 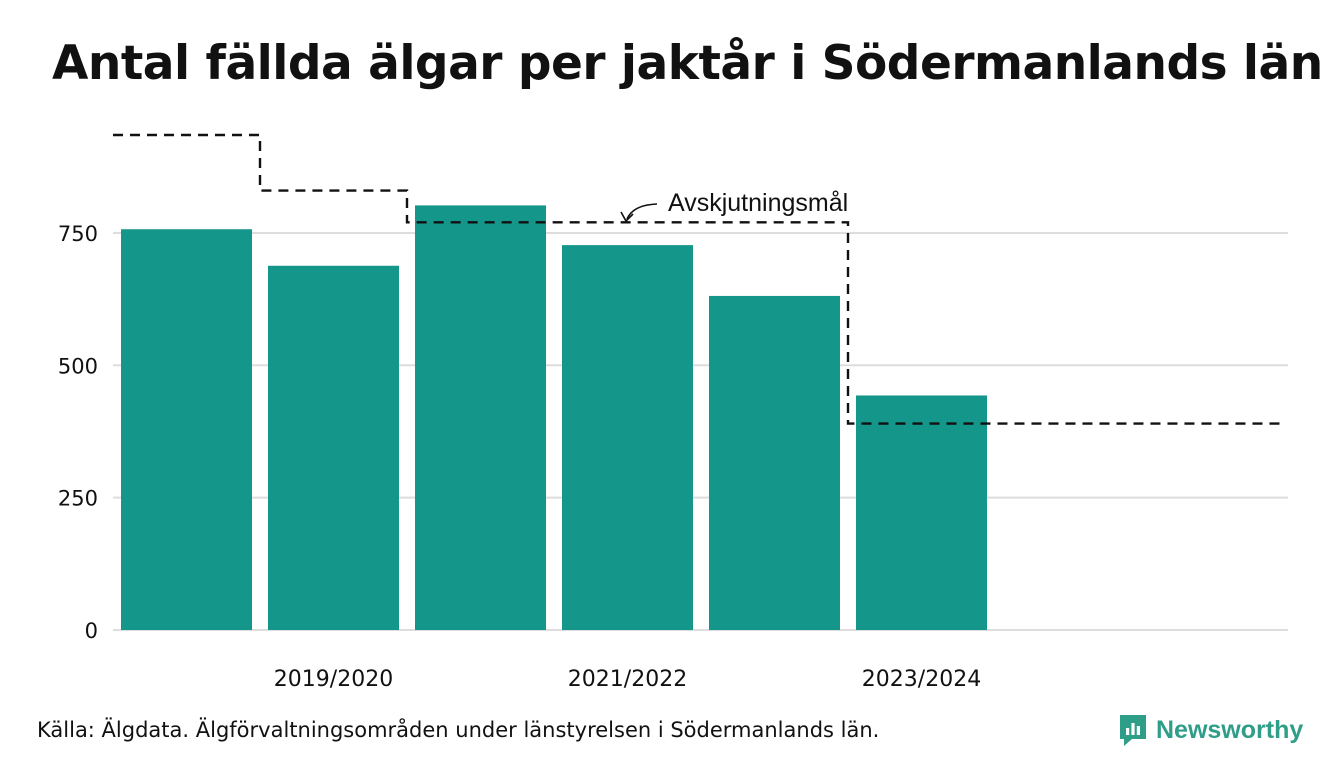 I want to click on target-line-label: Avskjutningsmål, so click(x=758, y=203).